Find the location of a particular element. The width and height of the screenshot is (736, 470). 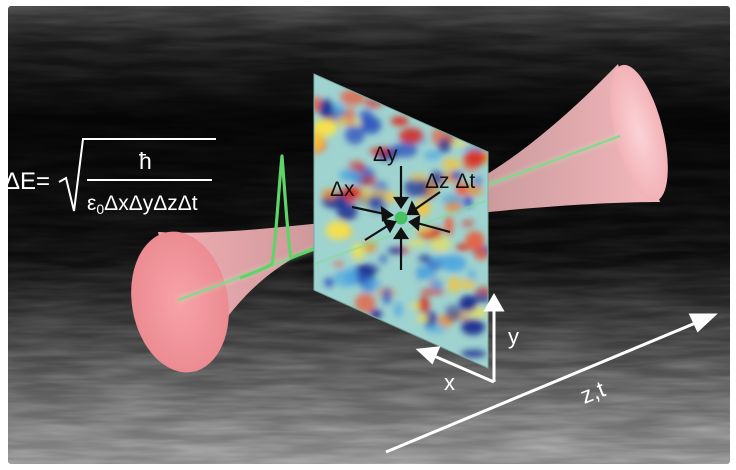

axis-x-line is located at coordinates (464, 369).